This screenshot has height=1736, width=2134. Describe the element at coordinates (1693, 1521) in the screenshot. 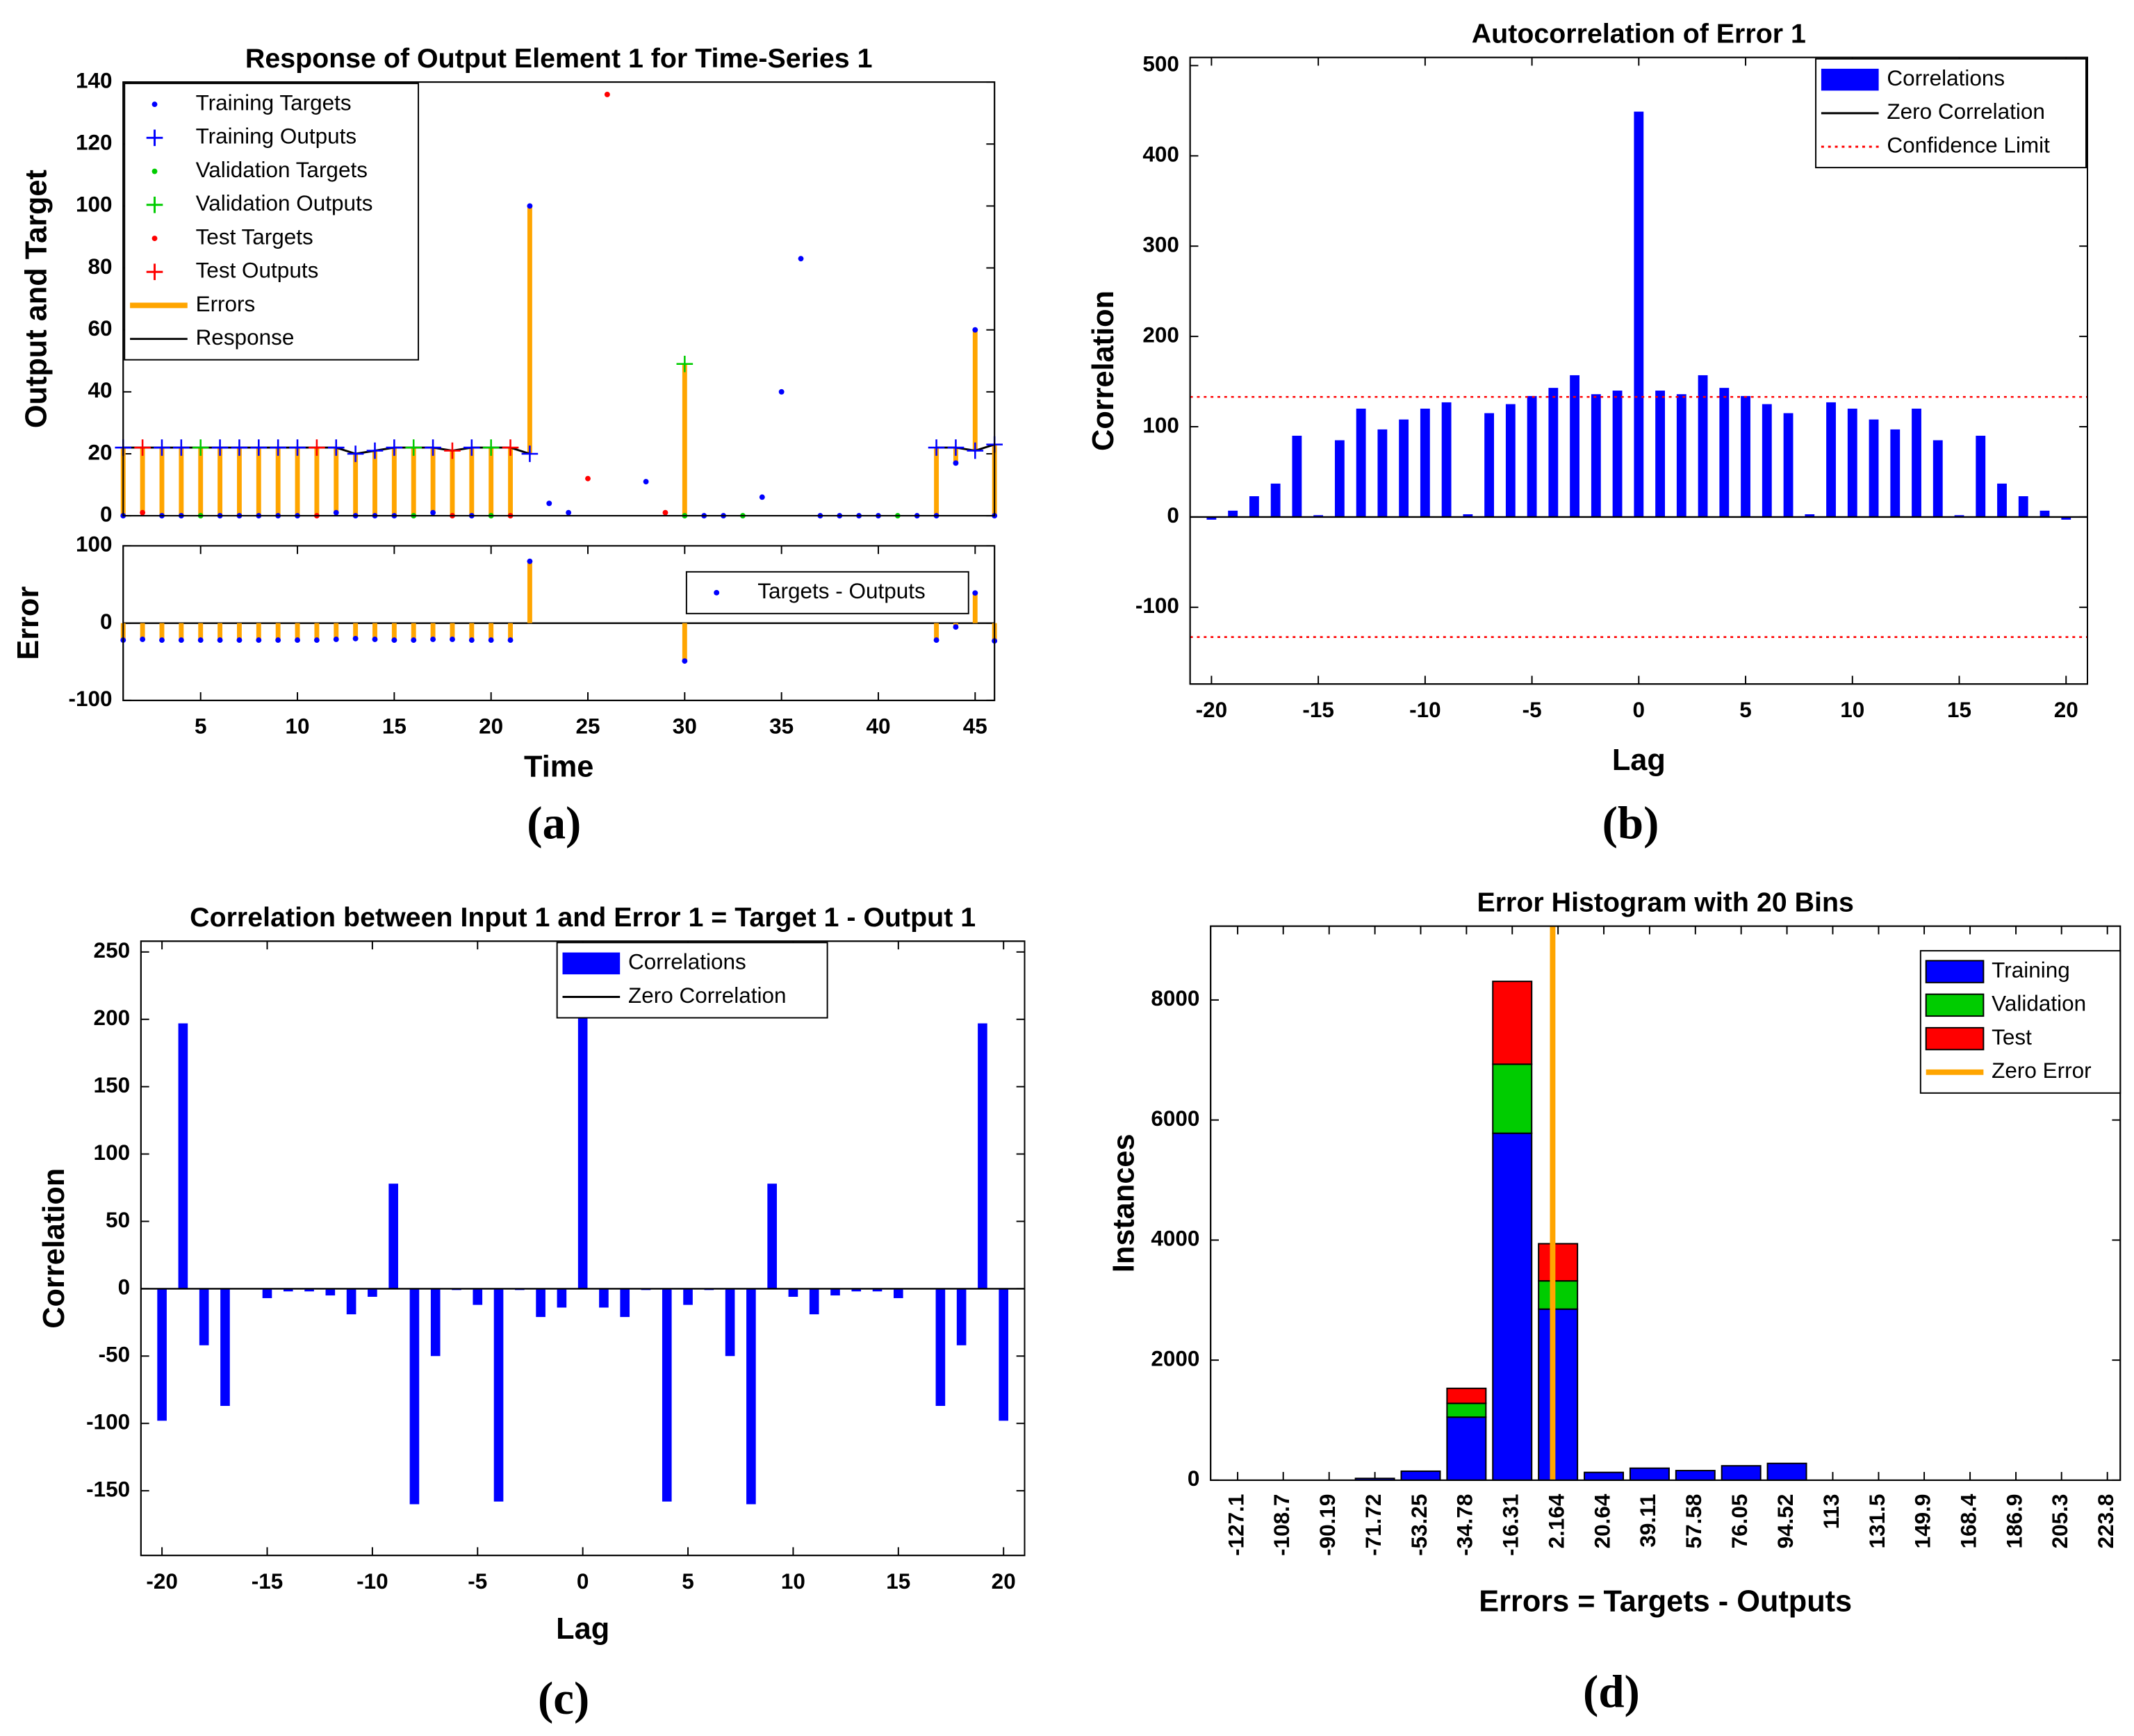

I see `x-tick-label: 57.58` at that location.